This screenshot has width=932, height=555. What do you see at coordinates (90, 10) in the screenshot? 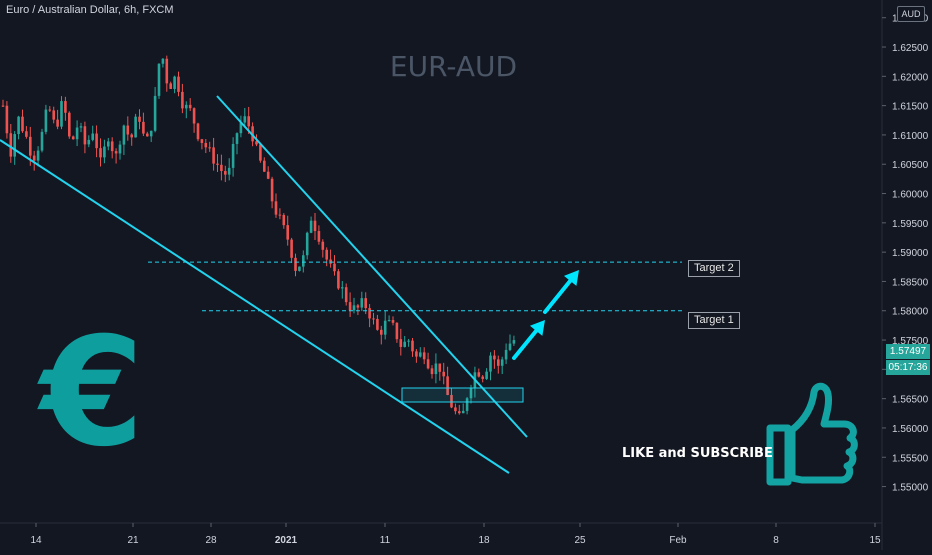
I see `symbol-title: Euro / Australian Dollar, 6h, FXCM` at bounding box center [90, 10].